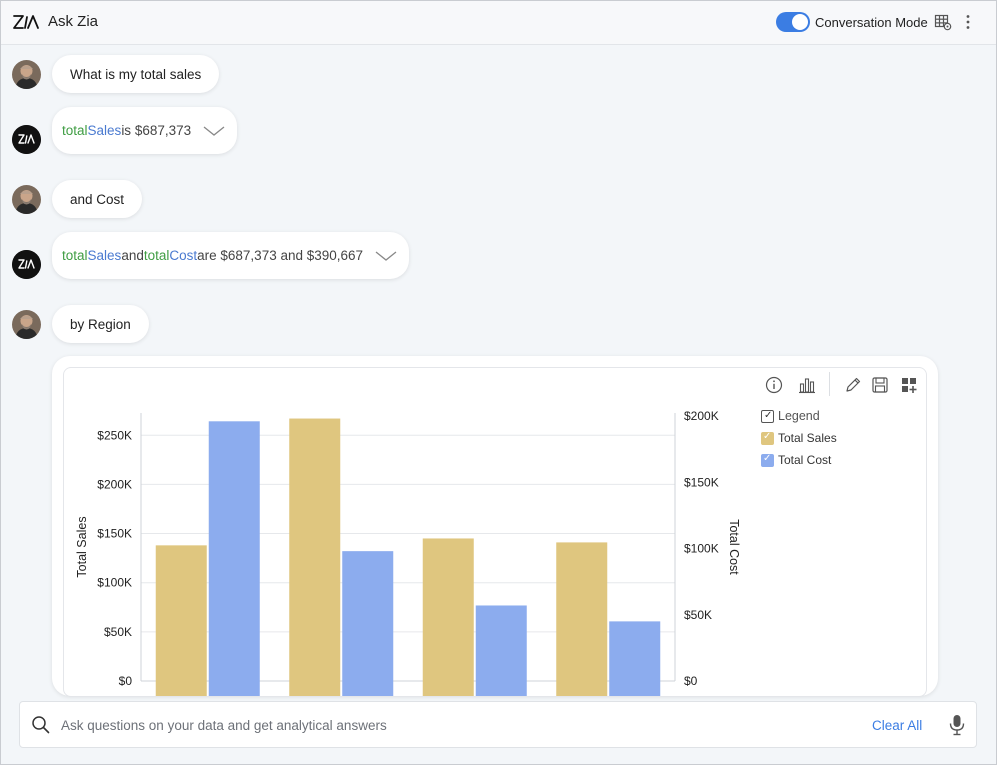 Image resolution: width=997 pixels, height=765 pixels. What do you see at coordinates (126, 681) in the screenshot?
I see `y-tick-label: $0` at bounding box center [126, 681].